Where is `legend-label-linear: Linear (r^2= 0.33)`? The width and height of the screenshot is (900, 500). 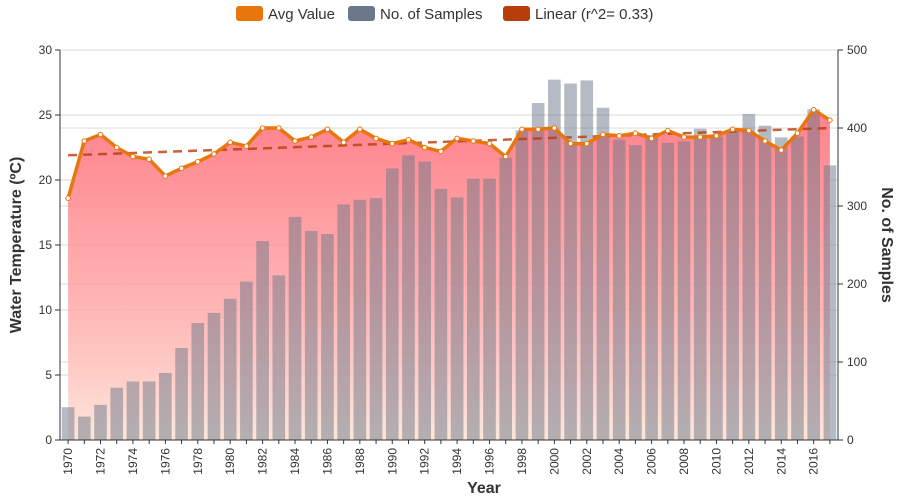 legend-label-linear: Linear (r^2= 0.33) is located at coordinates (594, 14).